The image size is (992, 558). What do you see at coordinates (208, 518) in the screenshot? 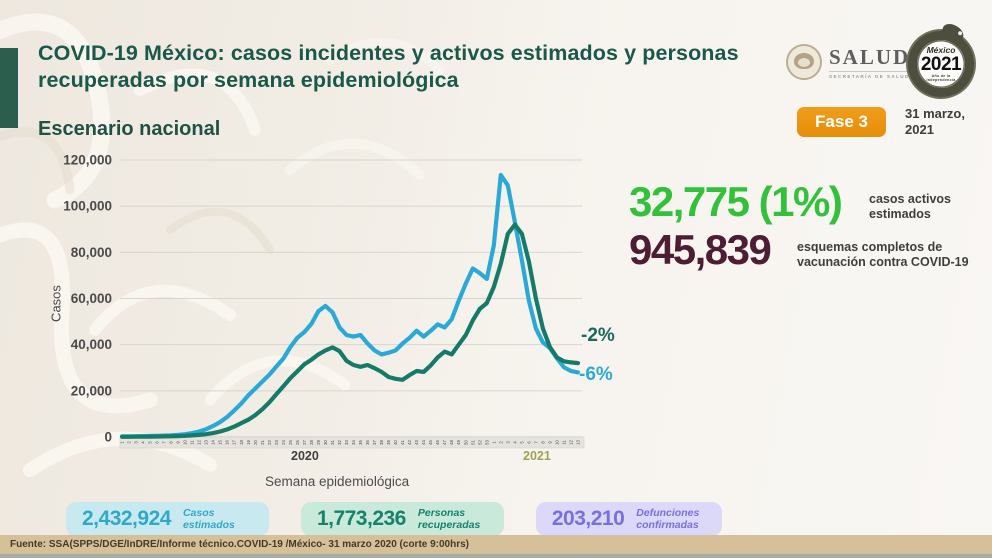
I see `card-label: Casos estimados` at bounding box center [208, 518].